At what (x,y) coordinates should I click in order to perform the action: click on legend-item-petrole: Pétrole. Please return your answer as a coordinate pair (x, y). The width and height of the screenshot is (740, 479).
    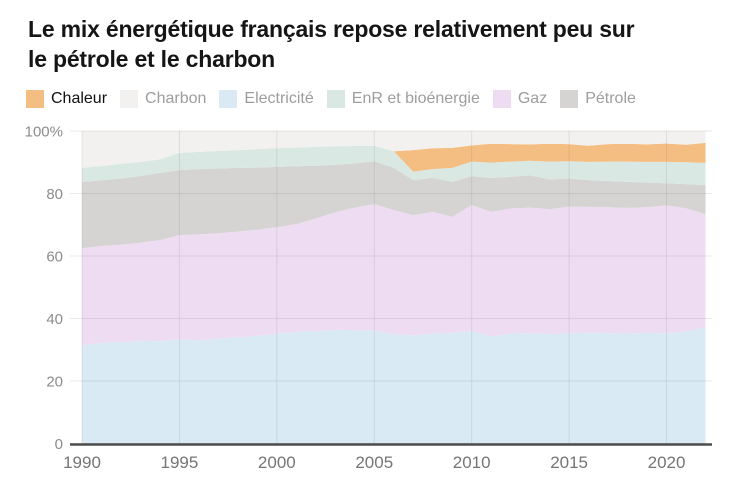
    Looking at the image, I should click on (598, 99).